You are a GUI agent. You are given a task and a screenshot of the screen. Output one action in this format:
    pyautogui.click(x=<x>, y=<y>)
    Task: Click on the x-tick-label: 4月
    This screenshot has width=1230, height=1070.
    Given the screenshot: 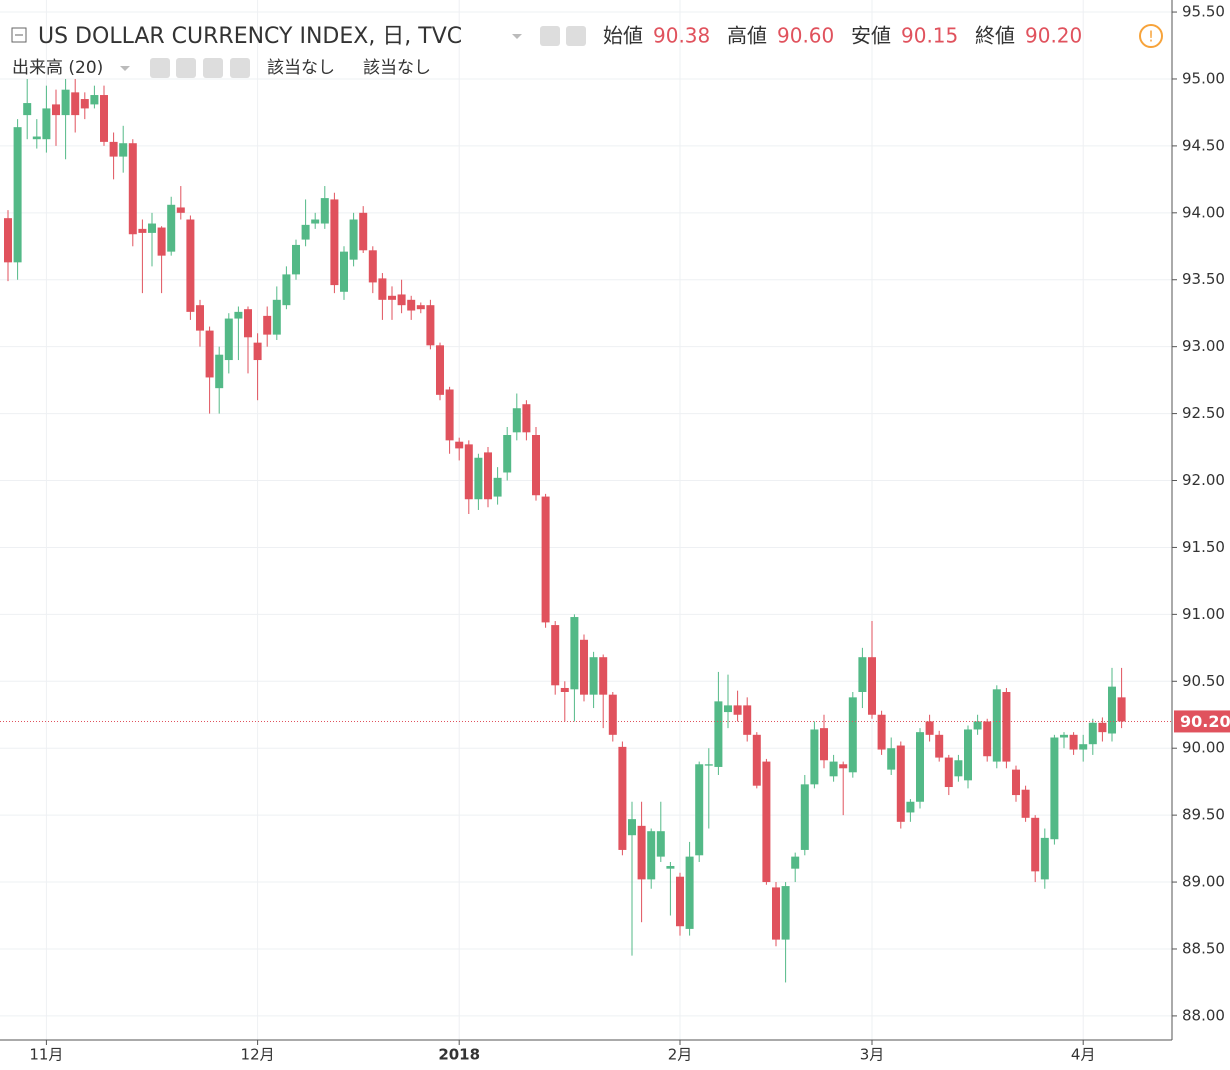 What is the action you would take?
    pyautogui.click(x=1083, y=1055)
    